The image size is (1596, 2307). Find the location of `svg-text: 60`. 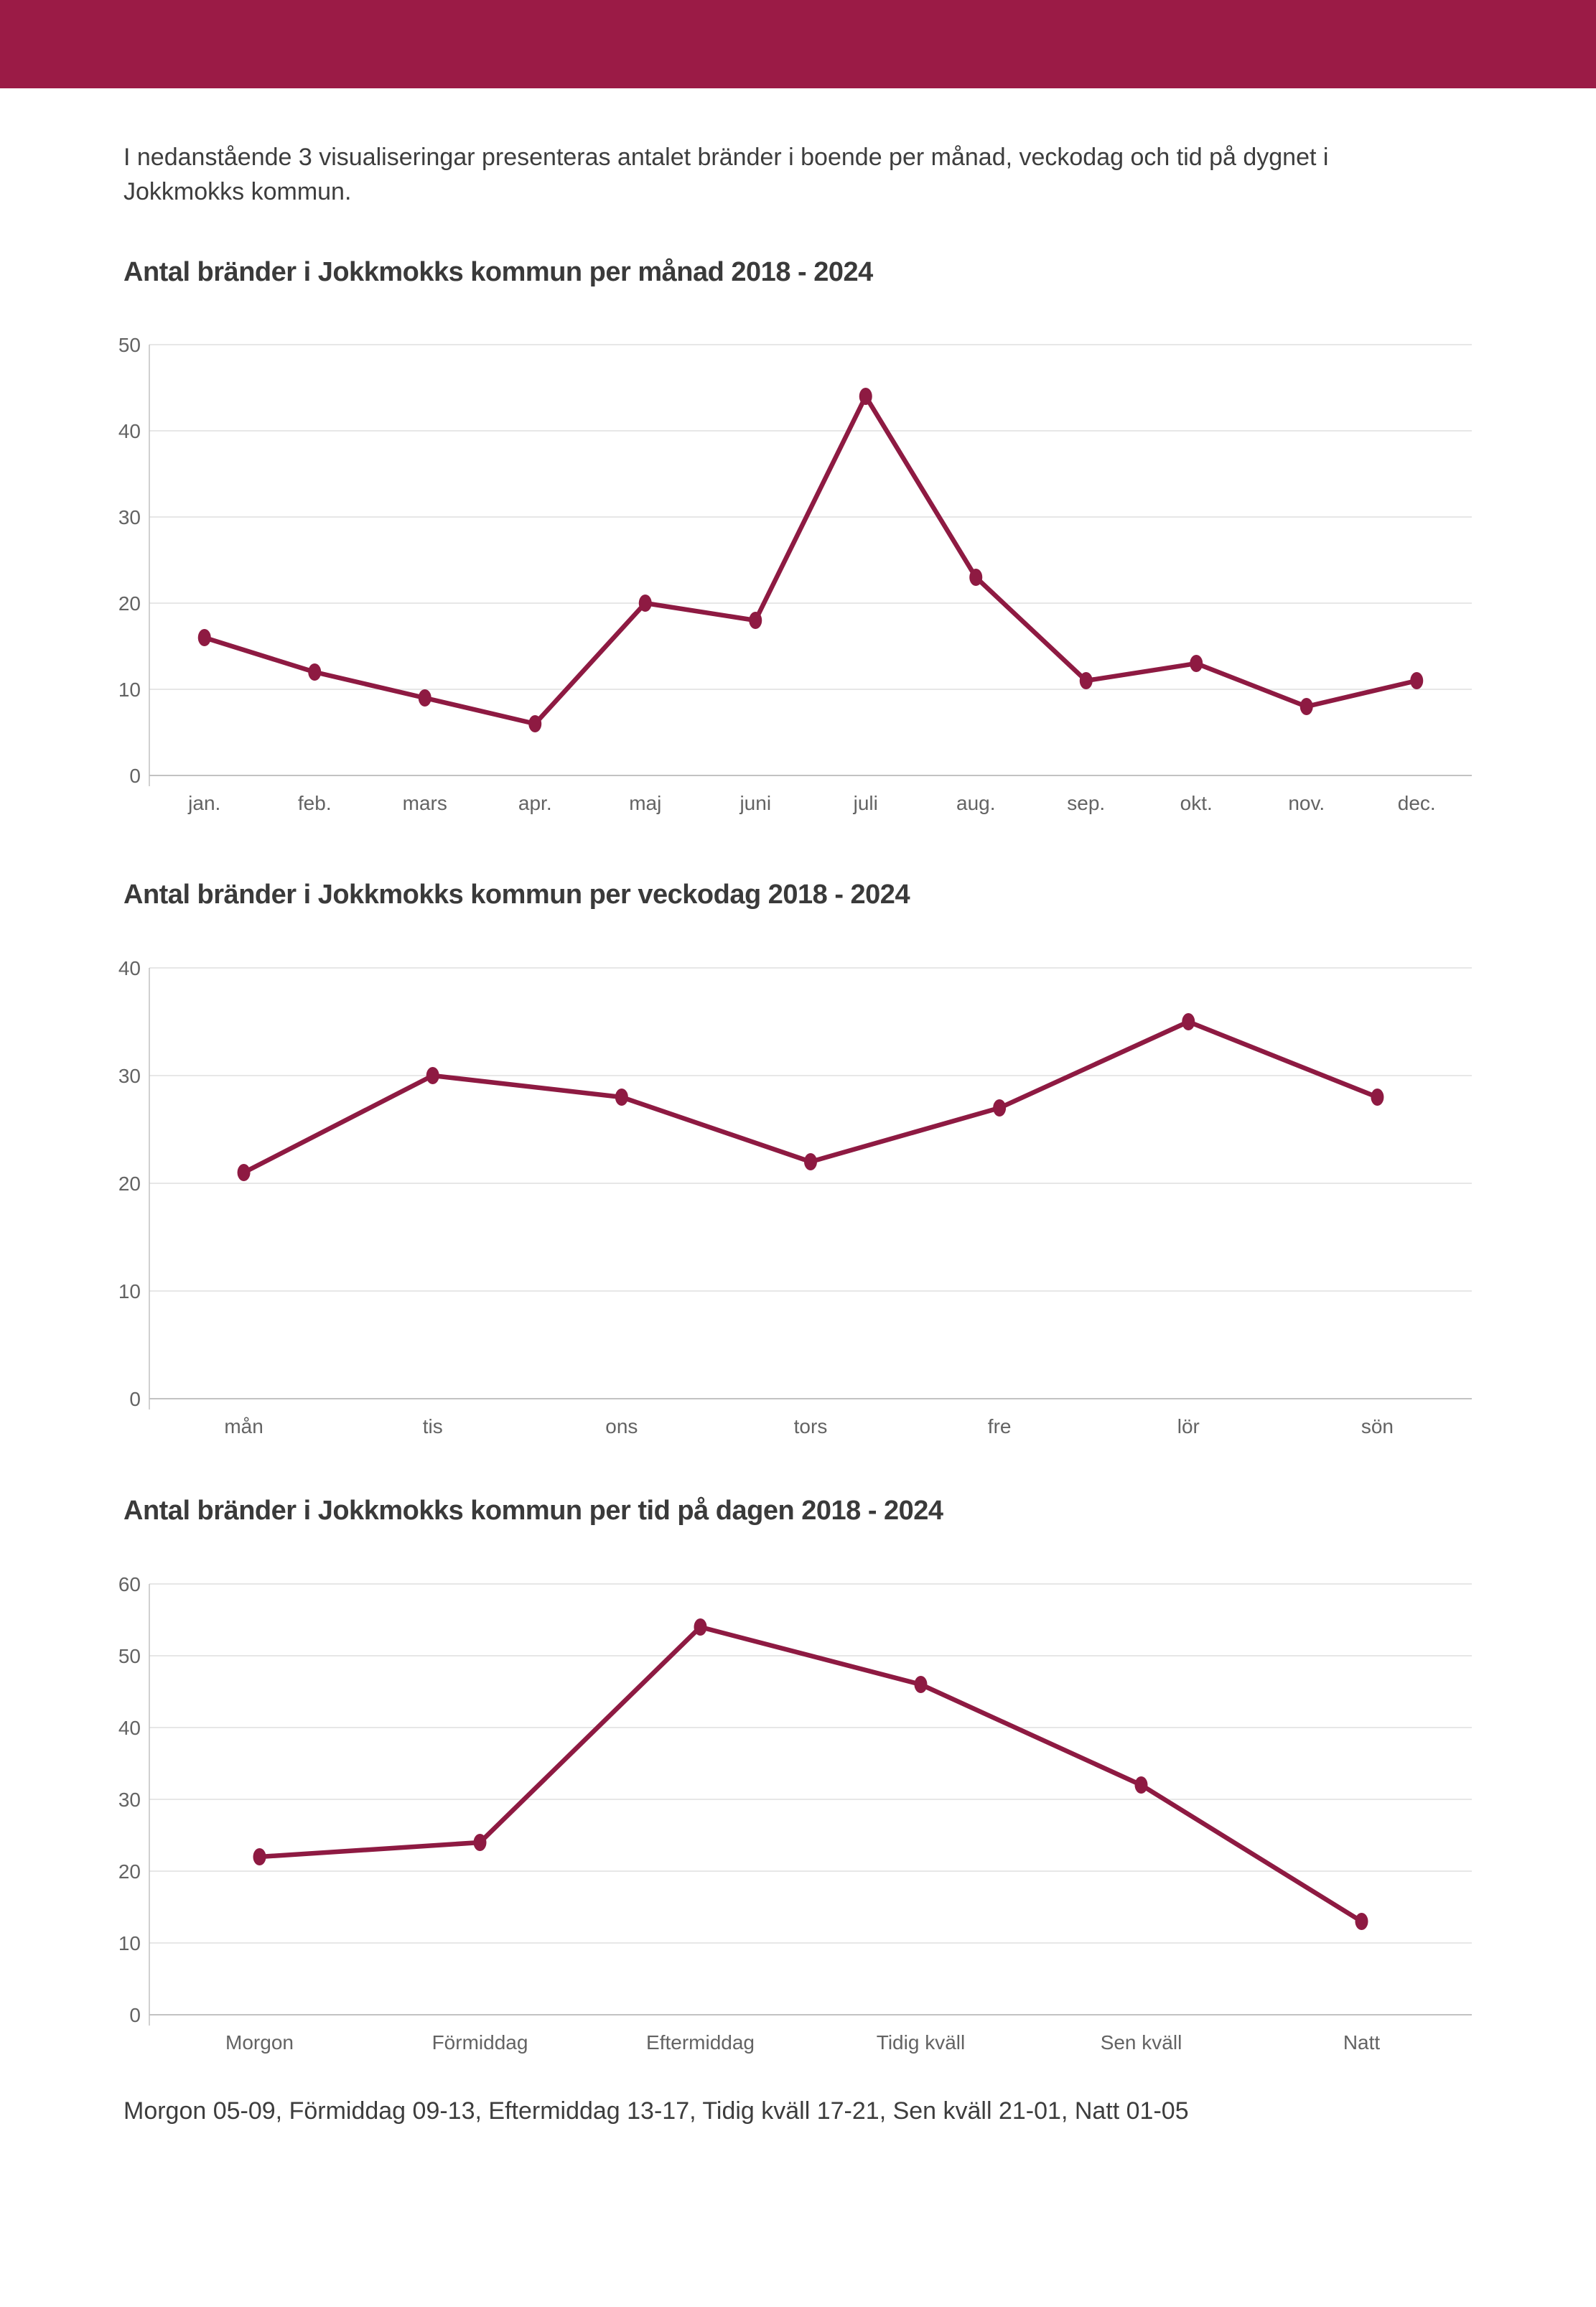

svg-text: 60 is located at coordinates (129, 1584).